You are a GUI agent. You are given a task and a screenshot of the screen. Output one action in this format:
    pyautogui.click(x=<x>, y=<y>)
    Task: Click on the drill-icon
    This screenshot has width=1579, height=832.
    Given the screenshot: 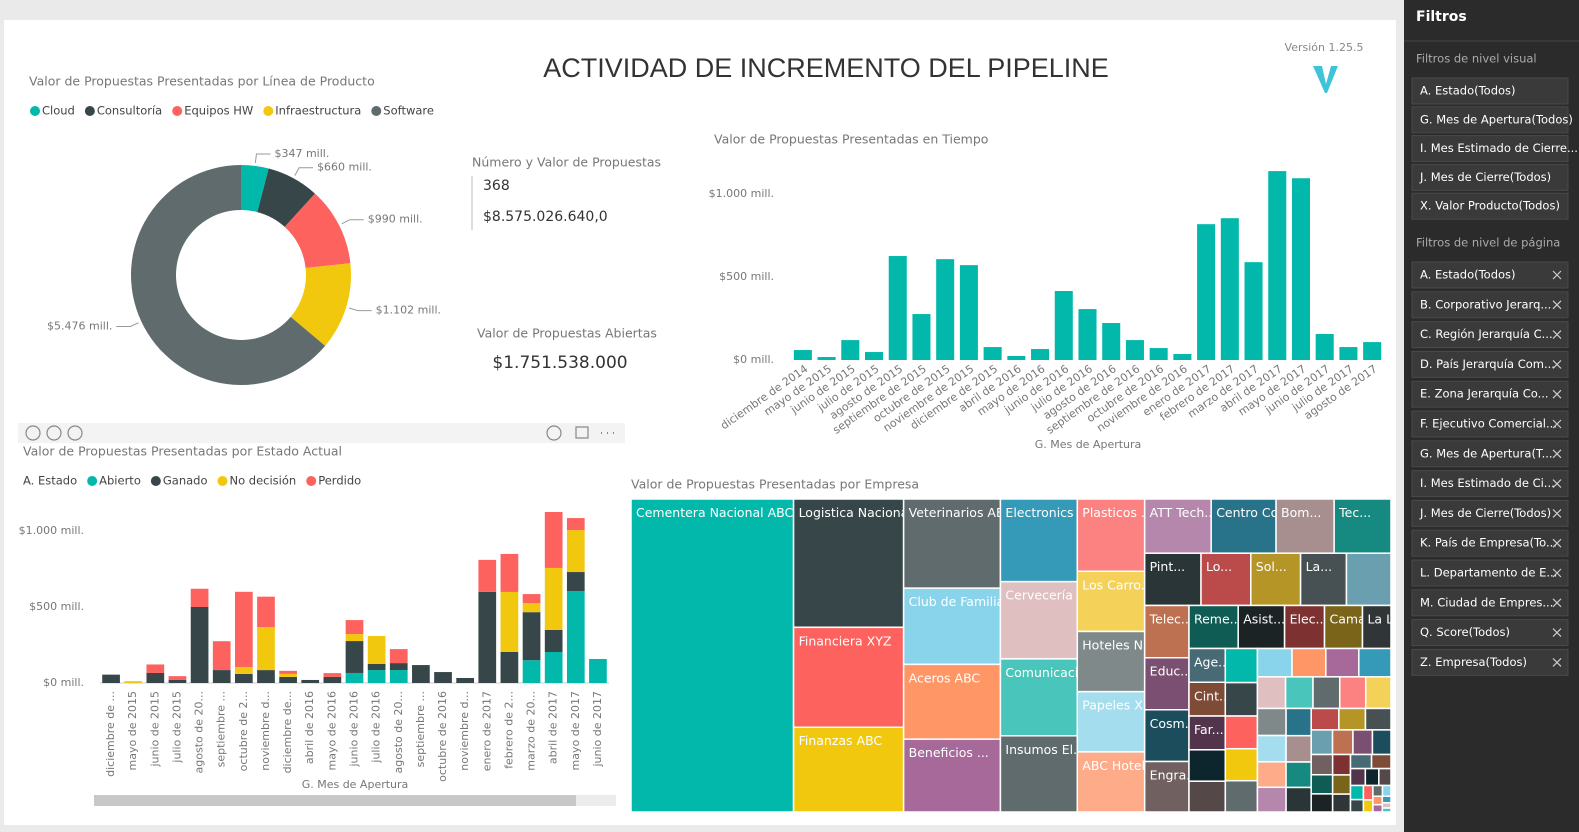 What is the action you would take?
    pyautogui.click(x=54, y=433)
    